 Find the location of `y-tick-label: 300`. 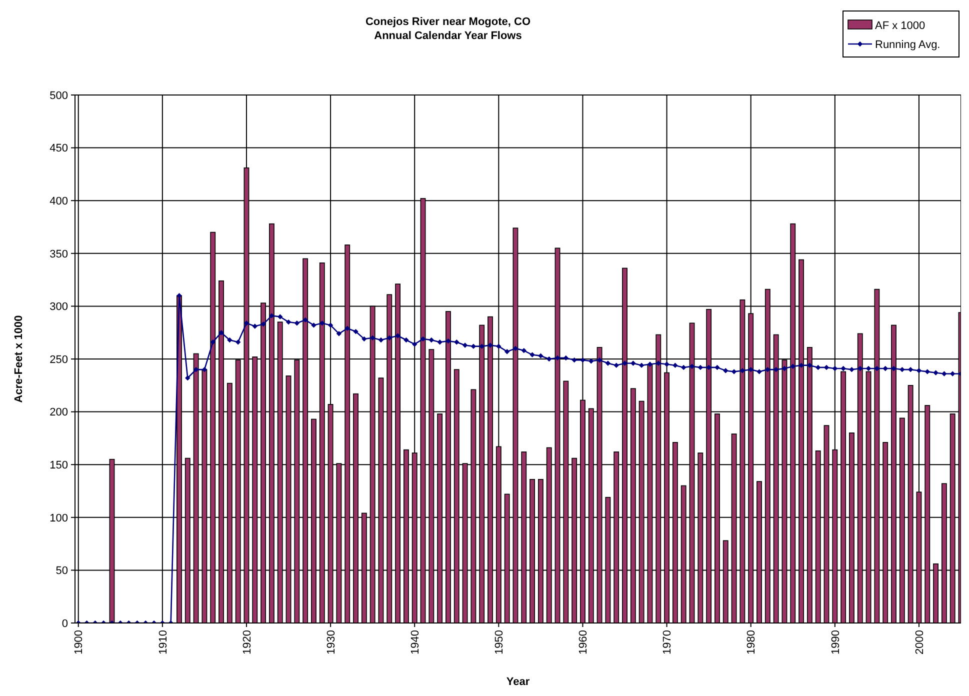

y-tick-label: 300 is located at coordinates (59, 307).